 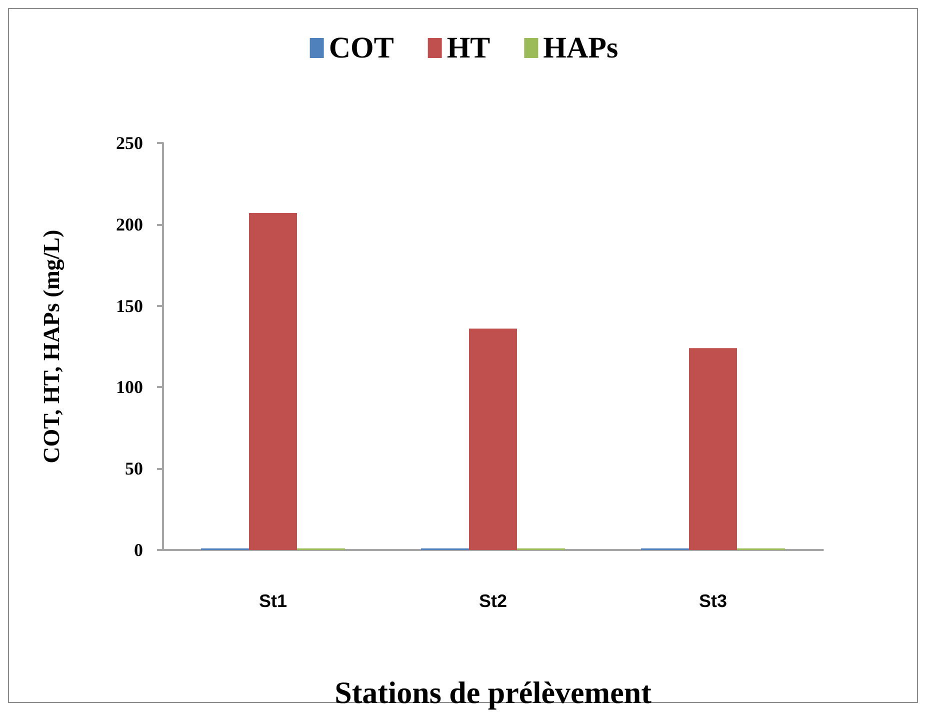 What do you see at coordinates (580, 48) in the screenshot?
I see `legend-label: HAPs` at bounding box center [580, 48].